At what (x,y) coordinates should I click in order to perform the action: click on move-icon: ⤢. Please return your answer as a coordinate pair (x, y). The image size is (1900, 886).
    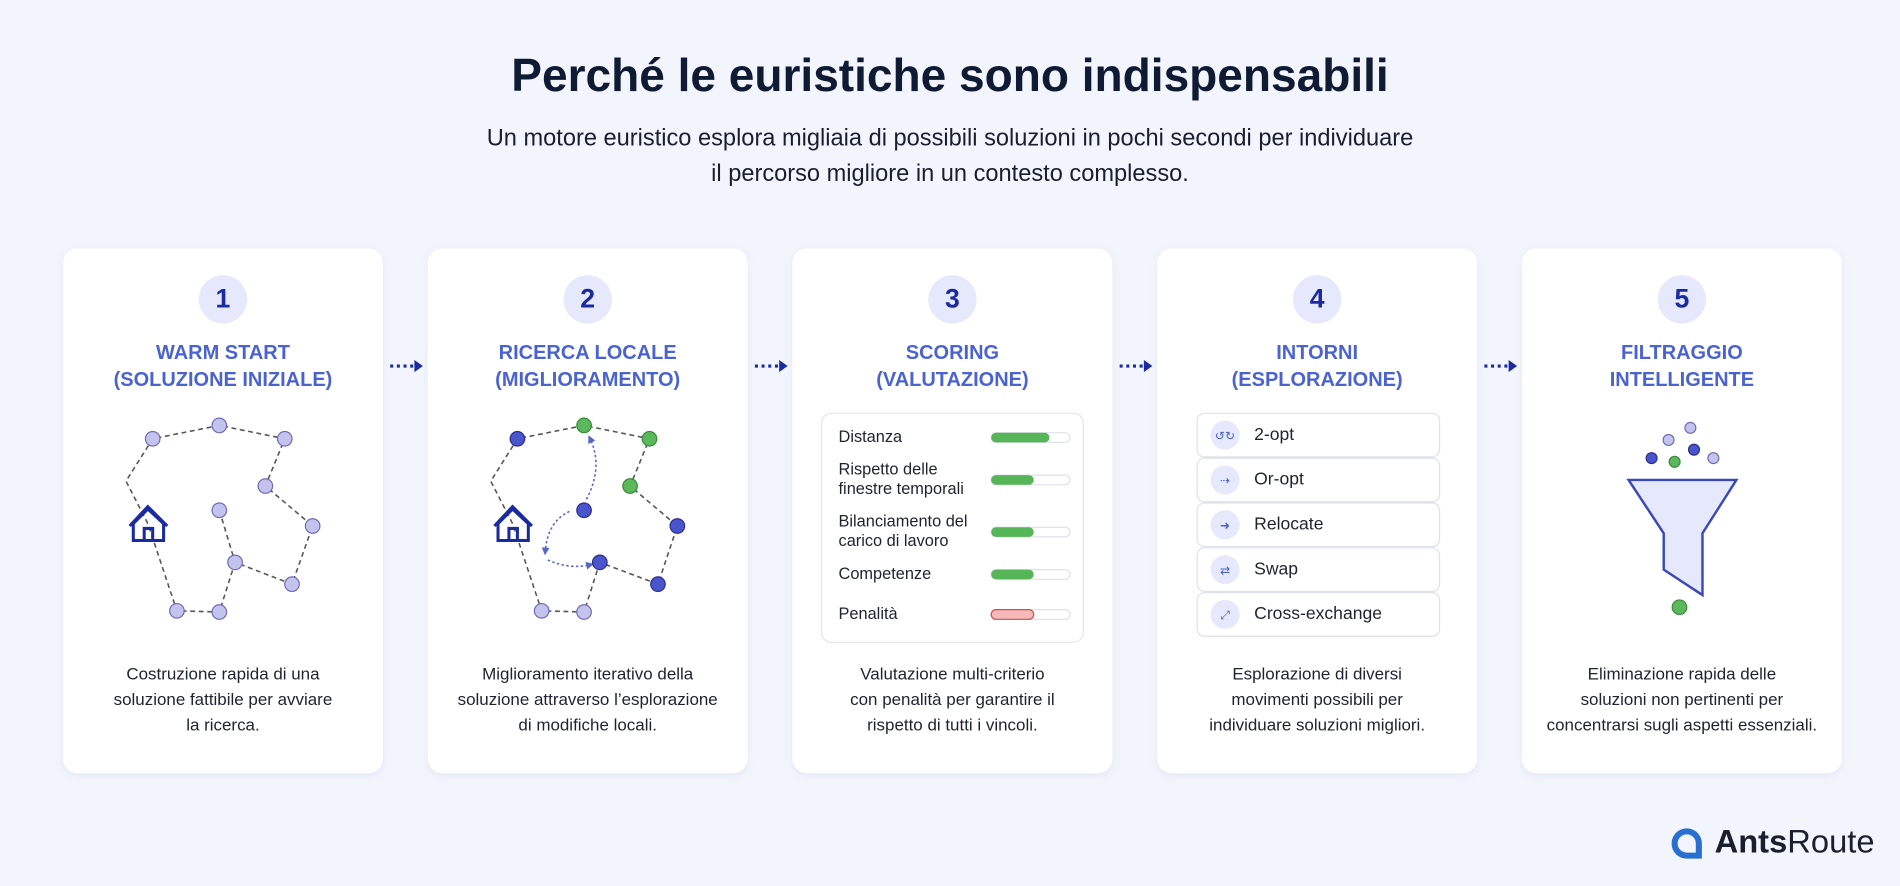
    Looking at the image, I should click on (1224, 615).